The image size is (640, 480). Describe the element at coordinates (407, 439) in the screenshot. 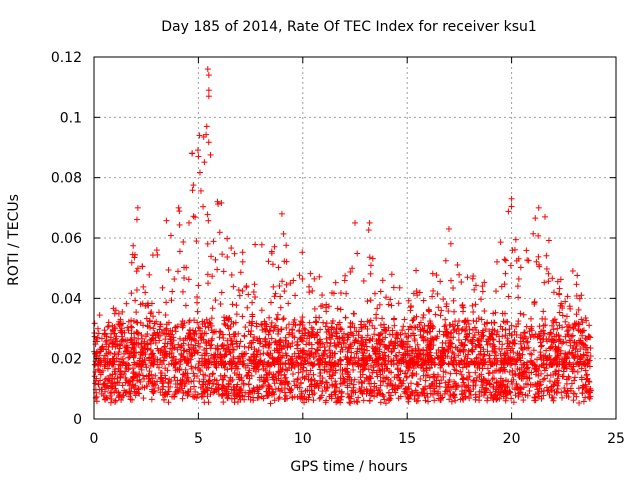

I see `x-tick-label: 15` at that location.